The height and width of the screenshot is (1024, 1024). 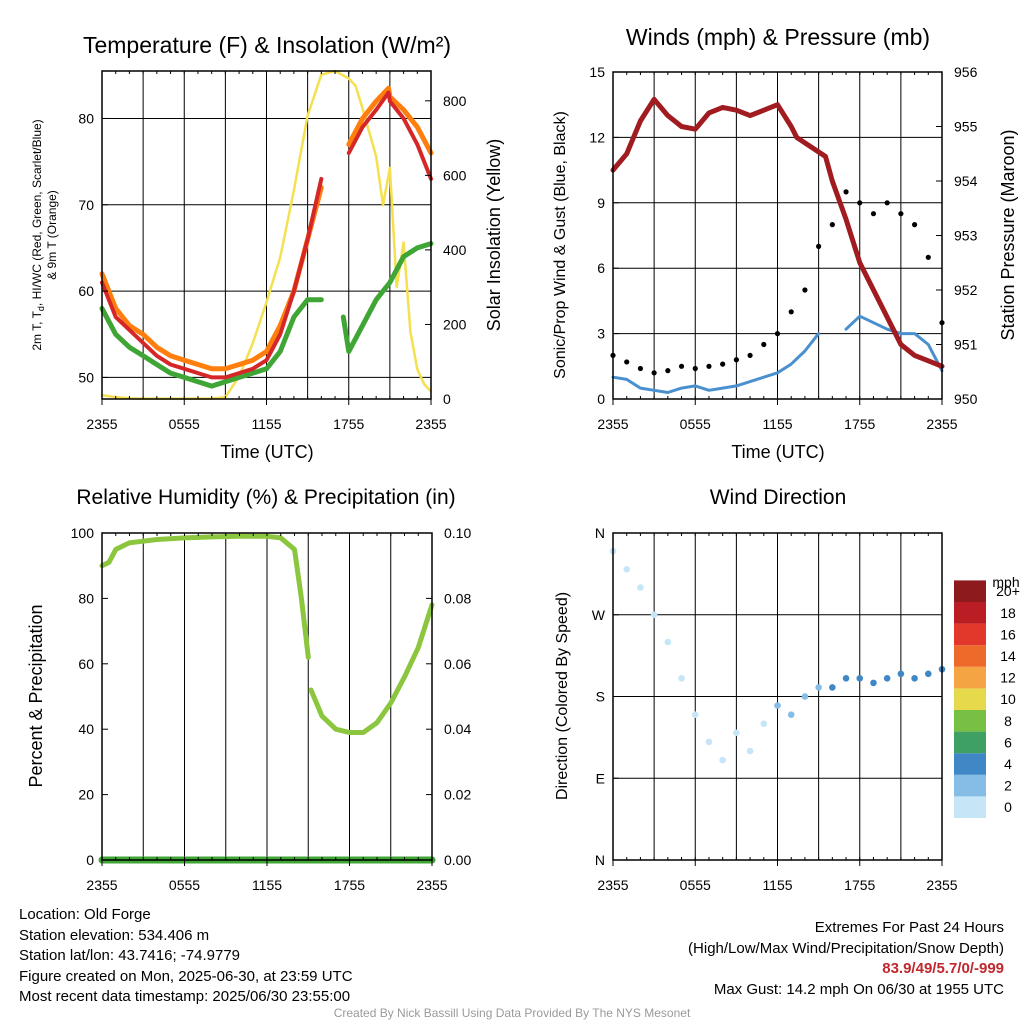 I want to click on pressure-line, so click(x=777, y=232).